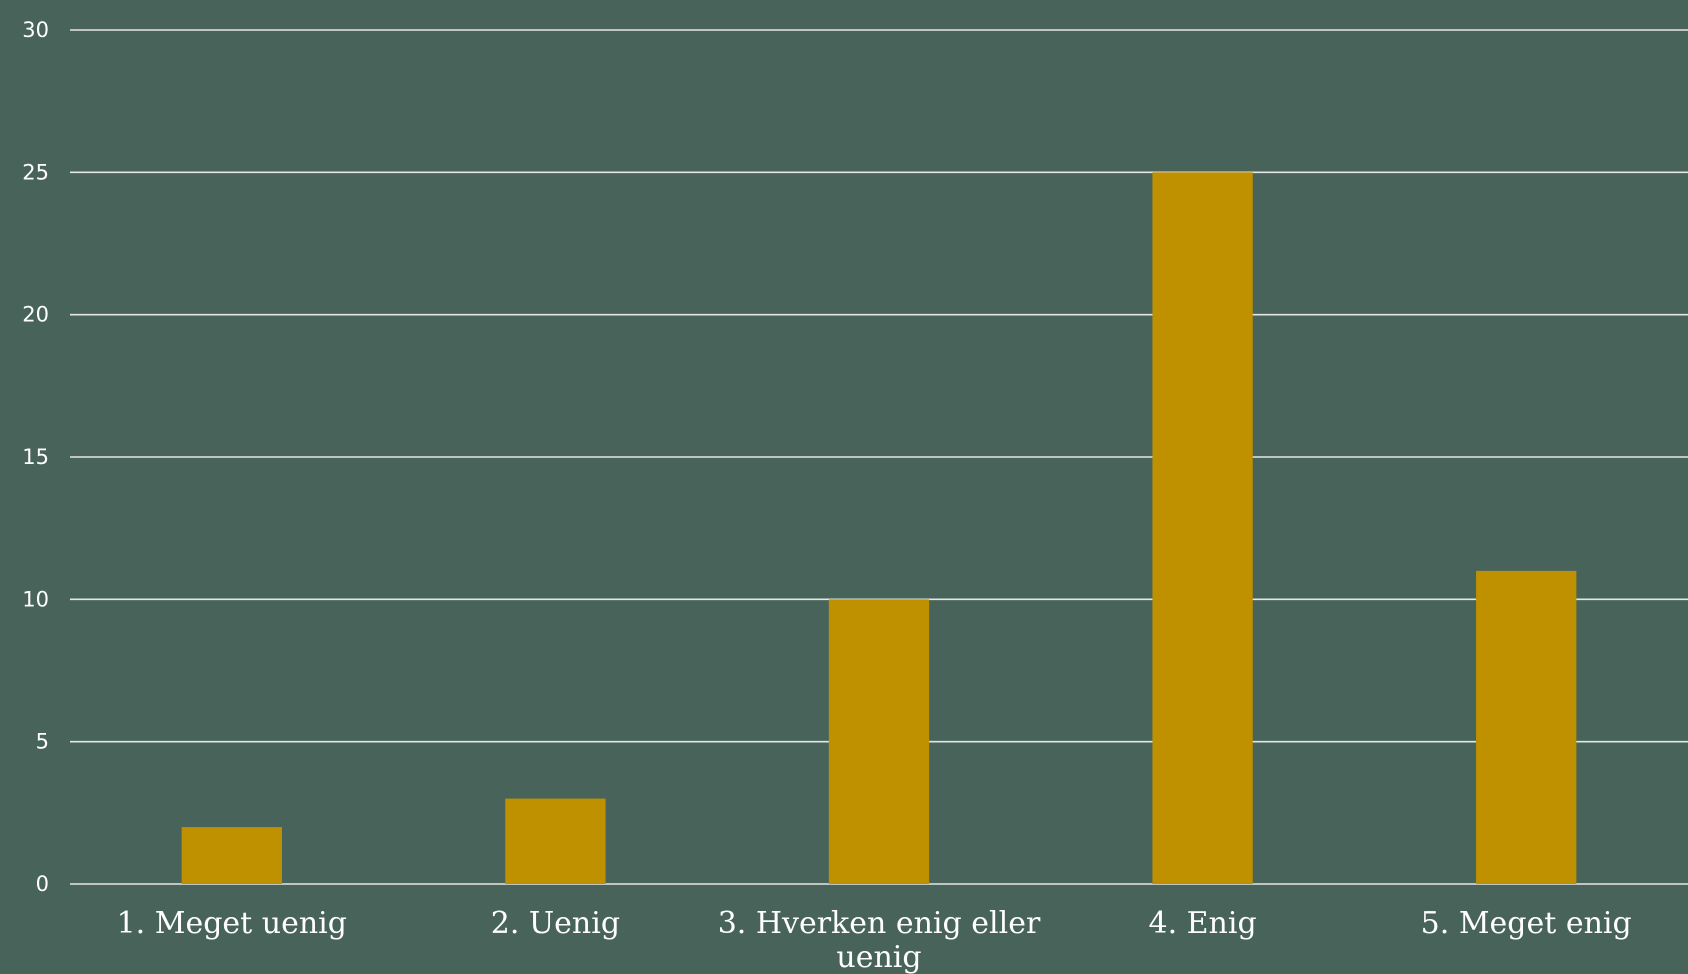 Image resolution: width=1688 pixels, height=974 pixels. I want to click on y-tick-label: 20, so click(35, 315).